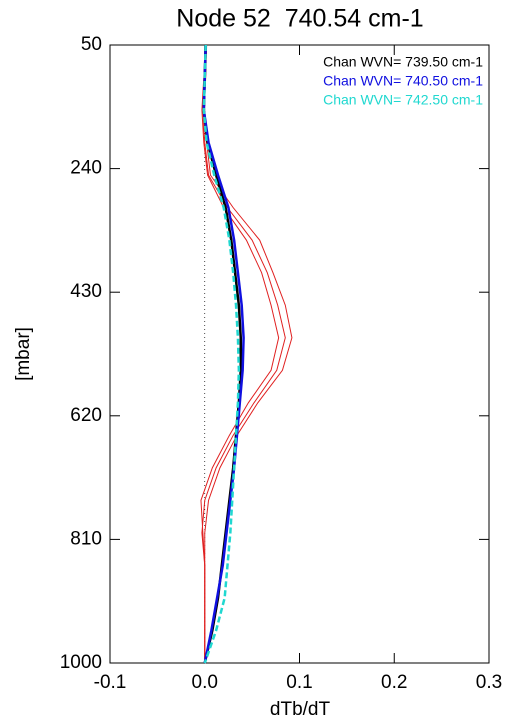 Image resolution: width=515 pixels, height=728 pixels. What do you see at coordinates (403, 62) in the screenshot?
I see `legend-entry: Chan WVN= 739.50 cm-1` at bounding box center [403, 62].